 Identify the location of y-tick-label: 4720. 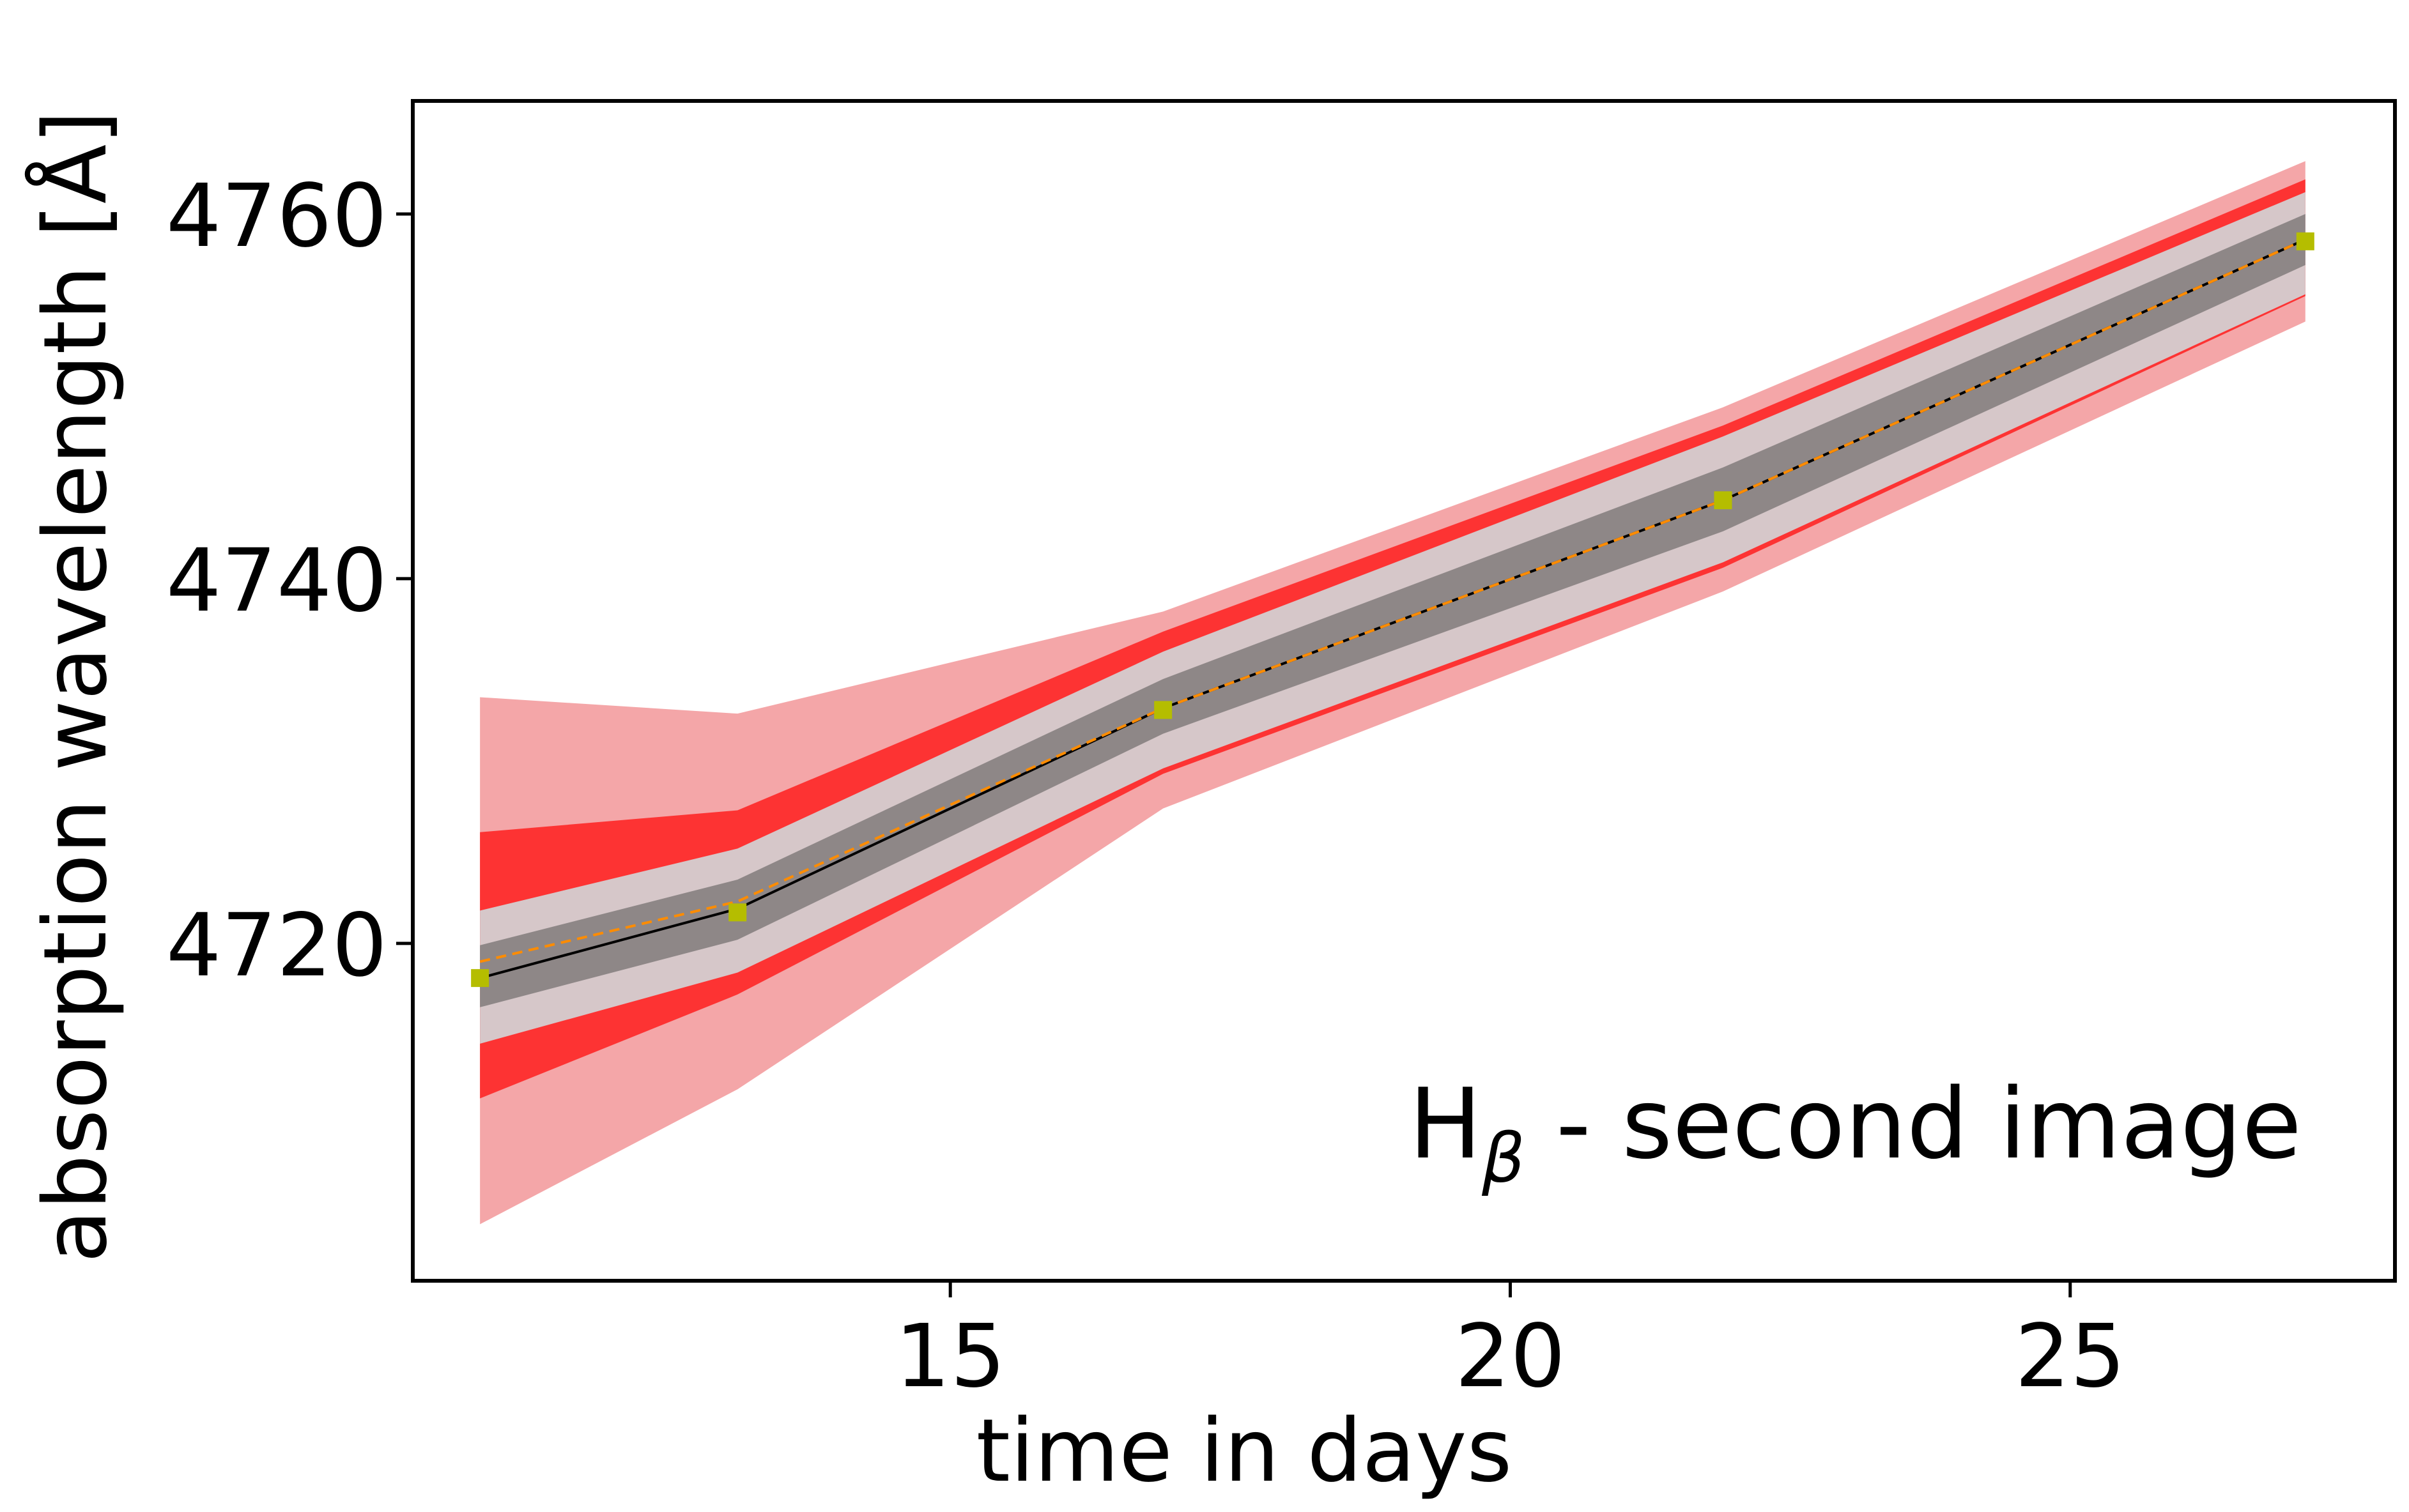
(276, 946).